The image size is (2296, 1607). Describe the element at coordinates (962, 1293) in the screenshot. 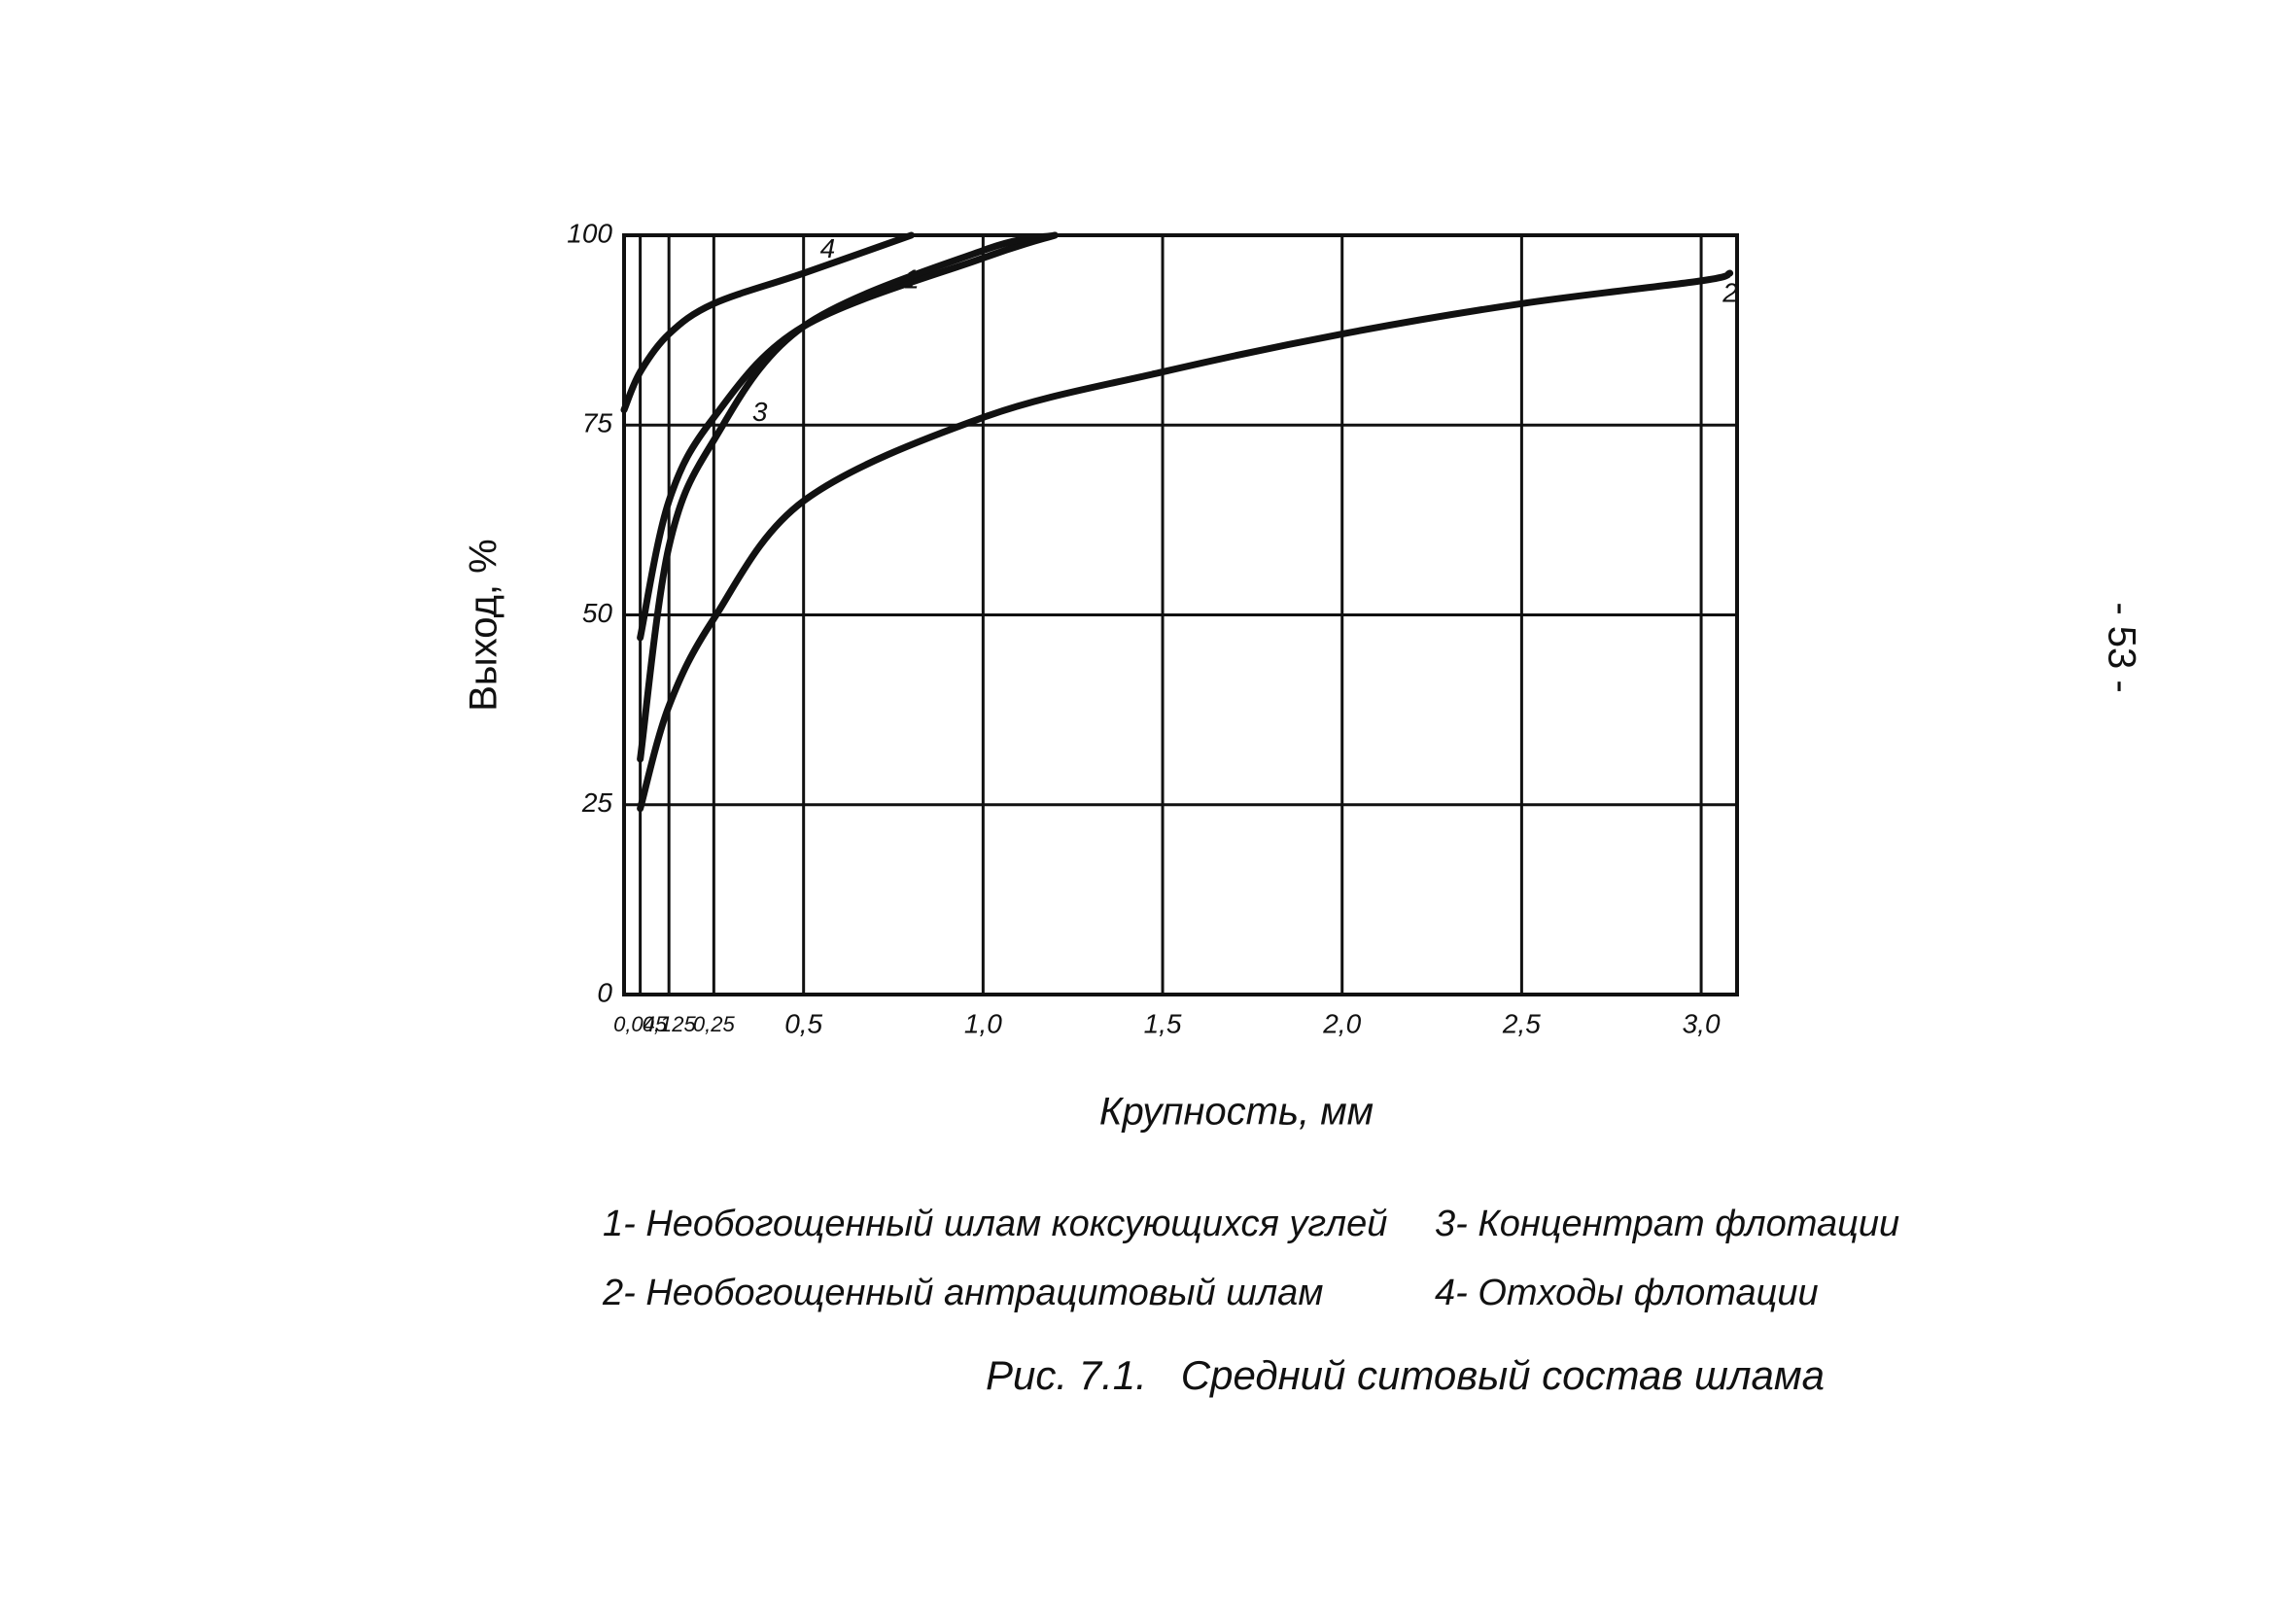

I see `legend-entry: 2- Необогощенный антрацитовый шлам` at that location.